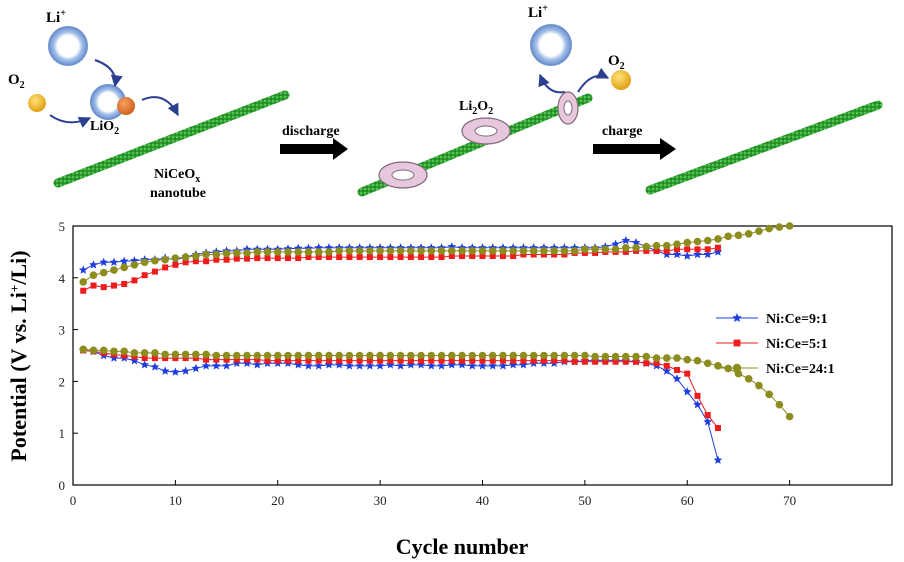 This screenshot has width=904, height=562. What do you see at coordinates (462, 546) in the screenshot?
I see `x-axis-title: Cycle number` at bounding box center [462, 546].